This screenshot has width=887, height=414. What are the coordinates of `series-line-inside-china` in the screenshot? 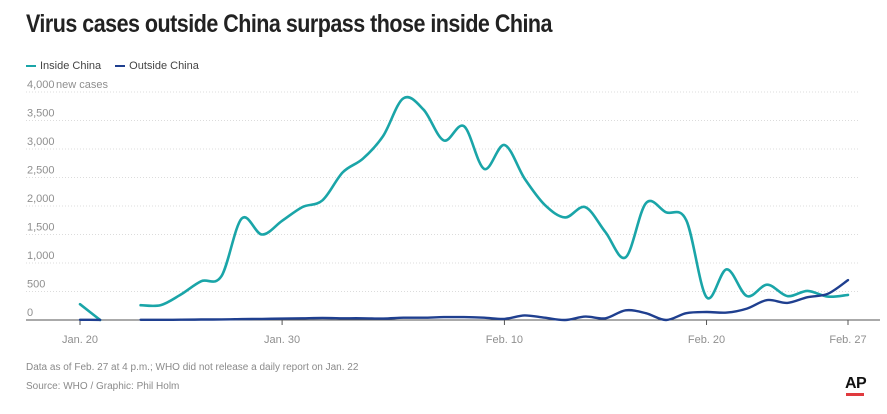 It's located at (90, 312).